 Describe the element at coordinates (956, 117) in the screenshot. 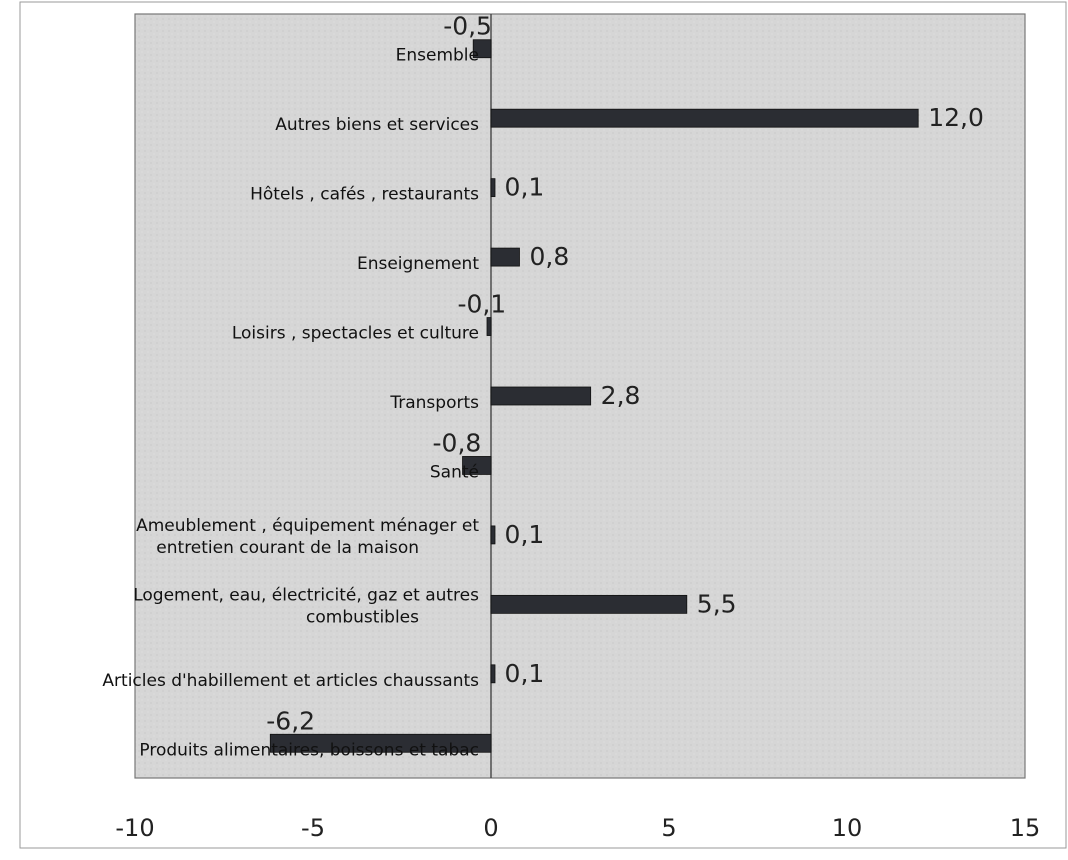

I see `value-label: 12,0` at that location.